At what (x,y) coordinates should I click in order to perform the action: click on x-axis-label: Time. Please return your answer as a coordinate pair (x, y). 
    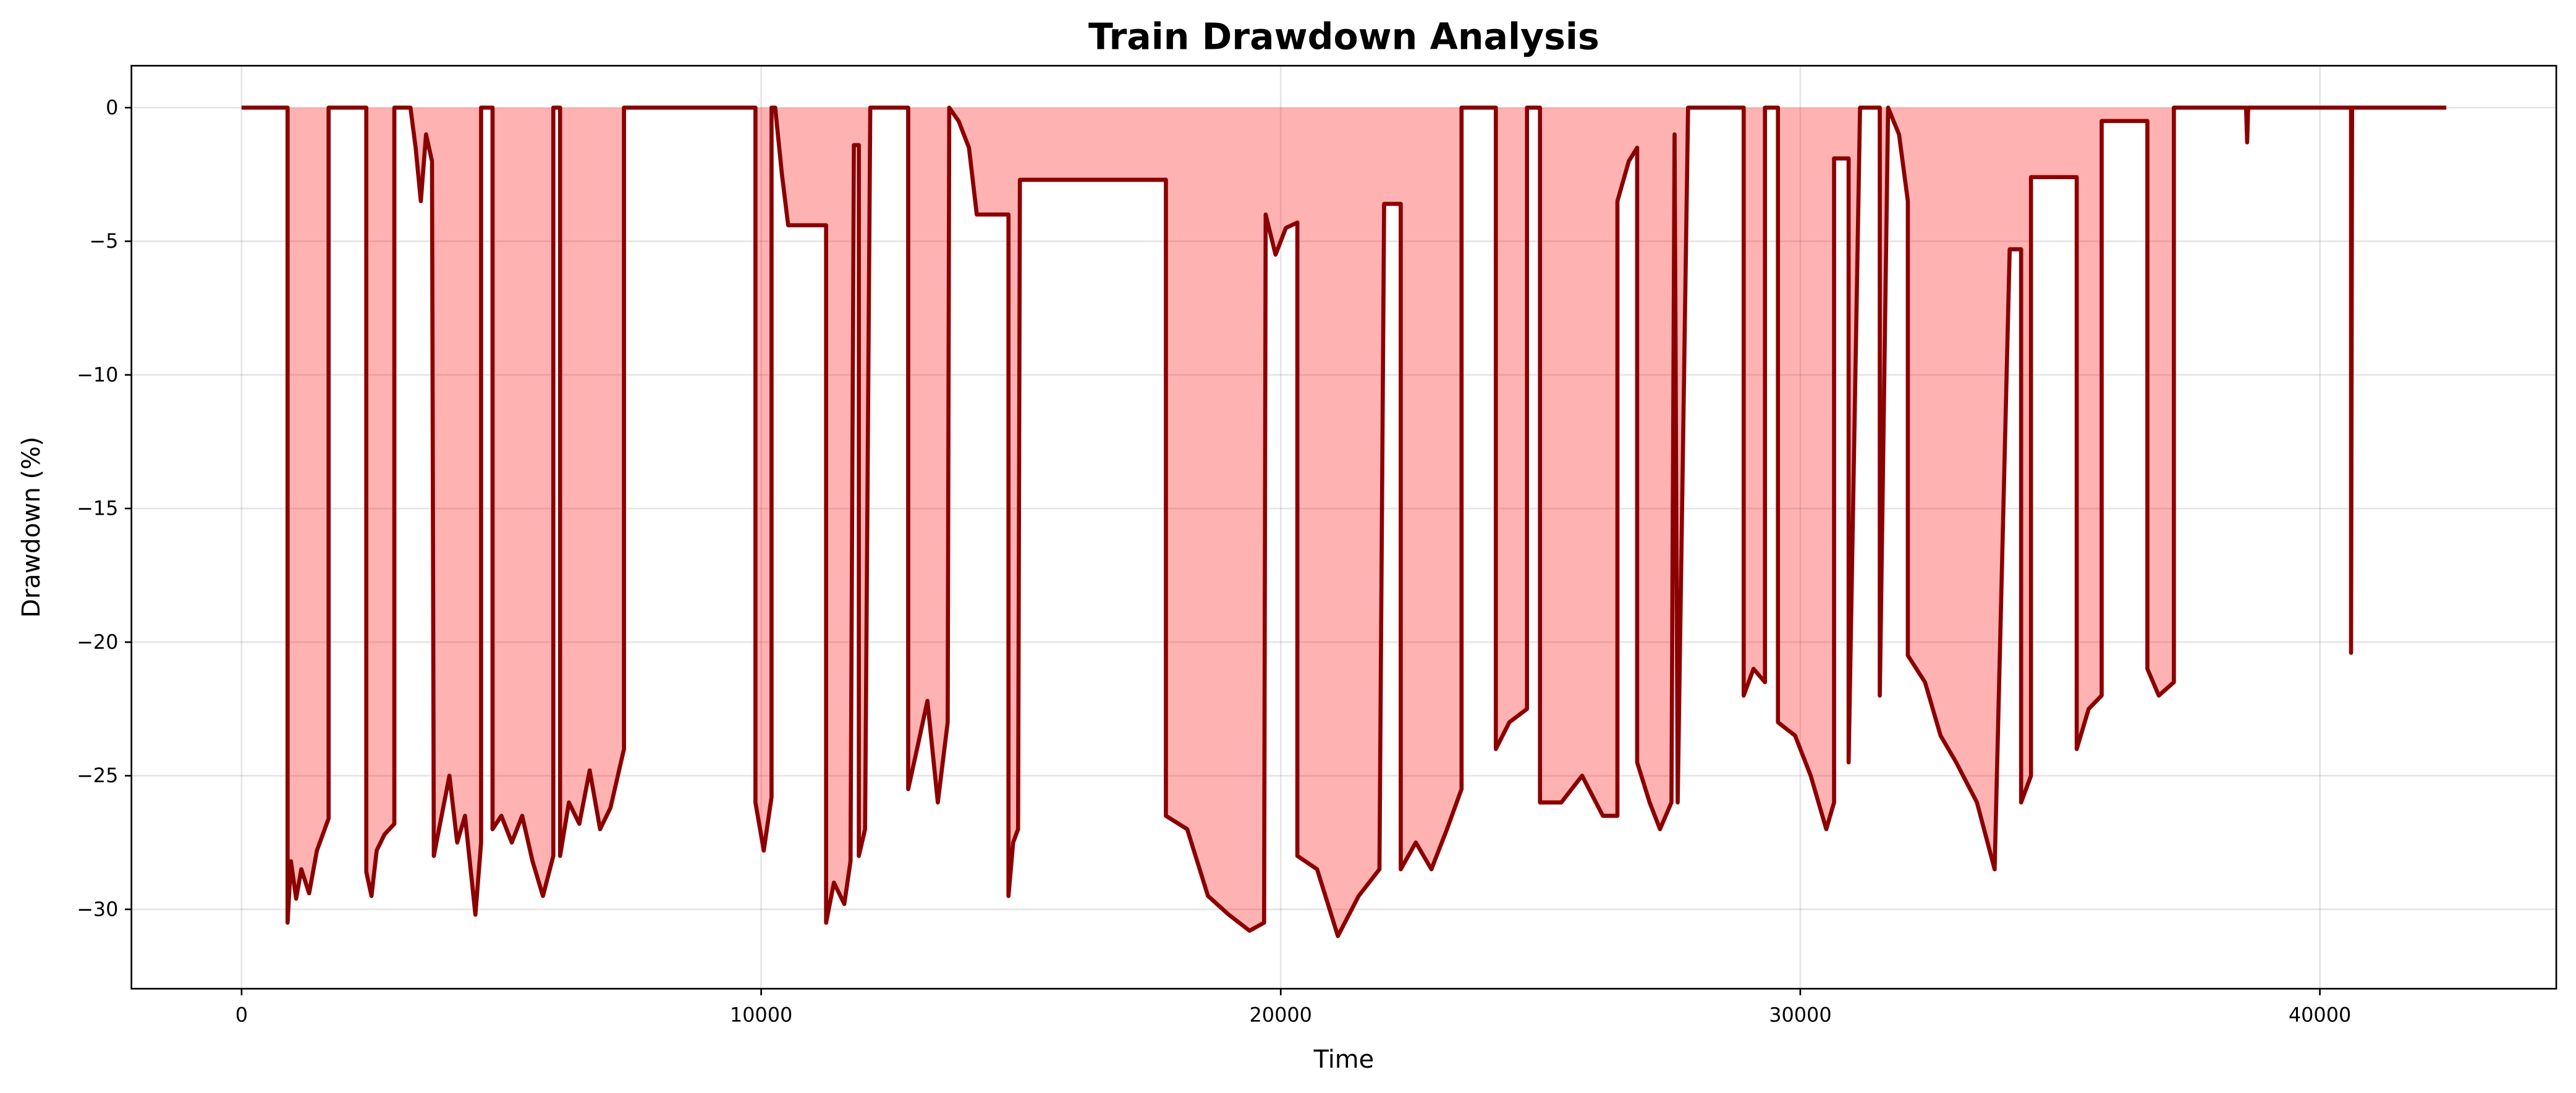
    Looking at the image, I should click on (1344, 1059).